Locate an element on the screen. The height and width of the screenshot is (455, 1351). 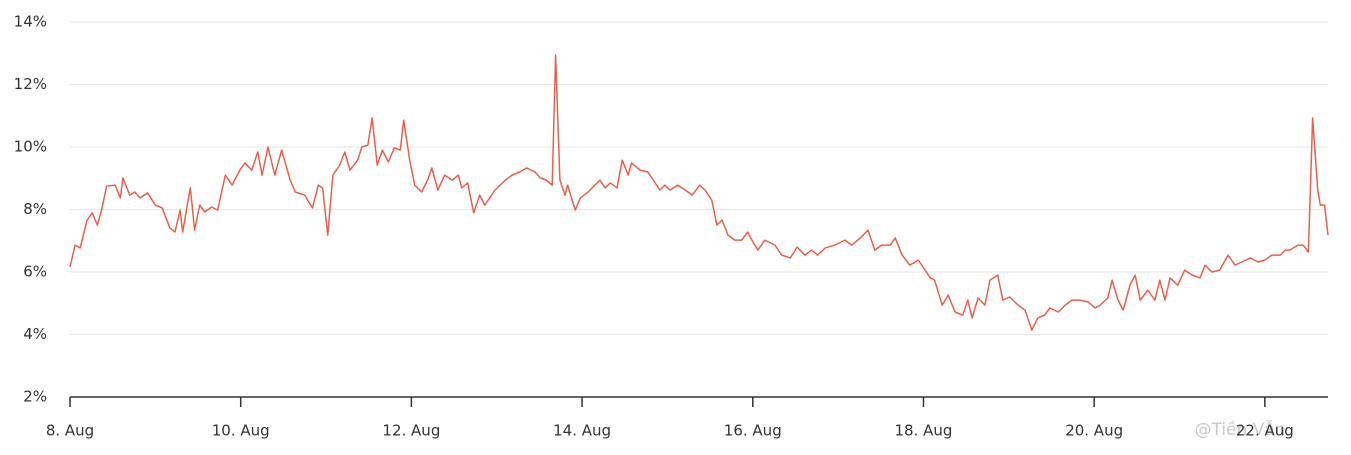
y-tick-label: 8% is located at coordinates (35, 209).